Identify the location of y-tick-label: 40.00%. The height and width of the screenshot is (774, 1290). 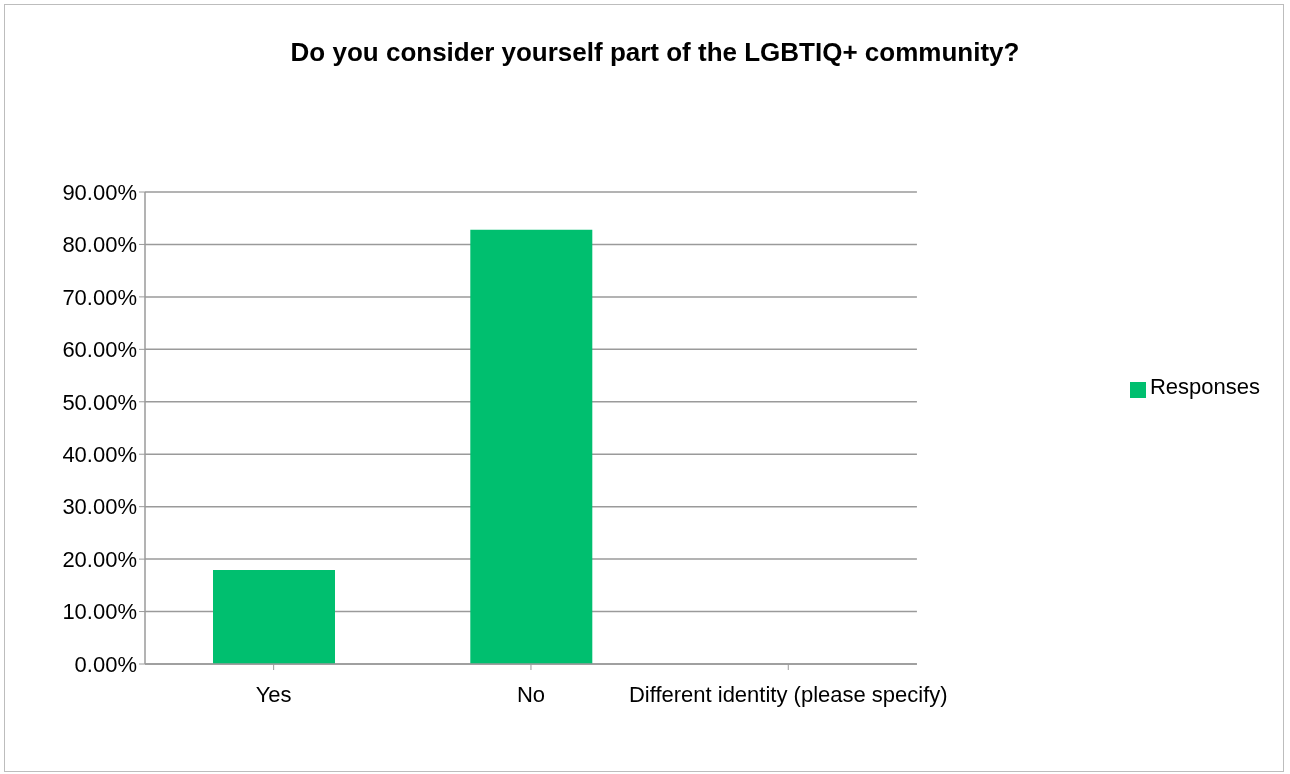
(99, 455).